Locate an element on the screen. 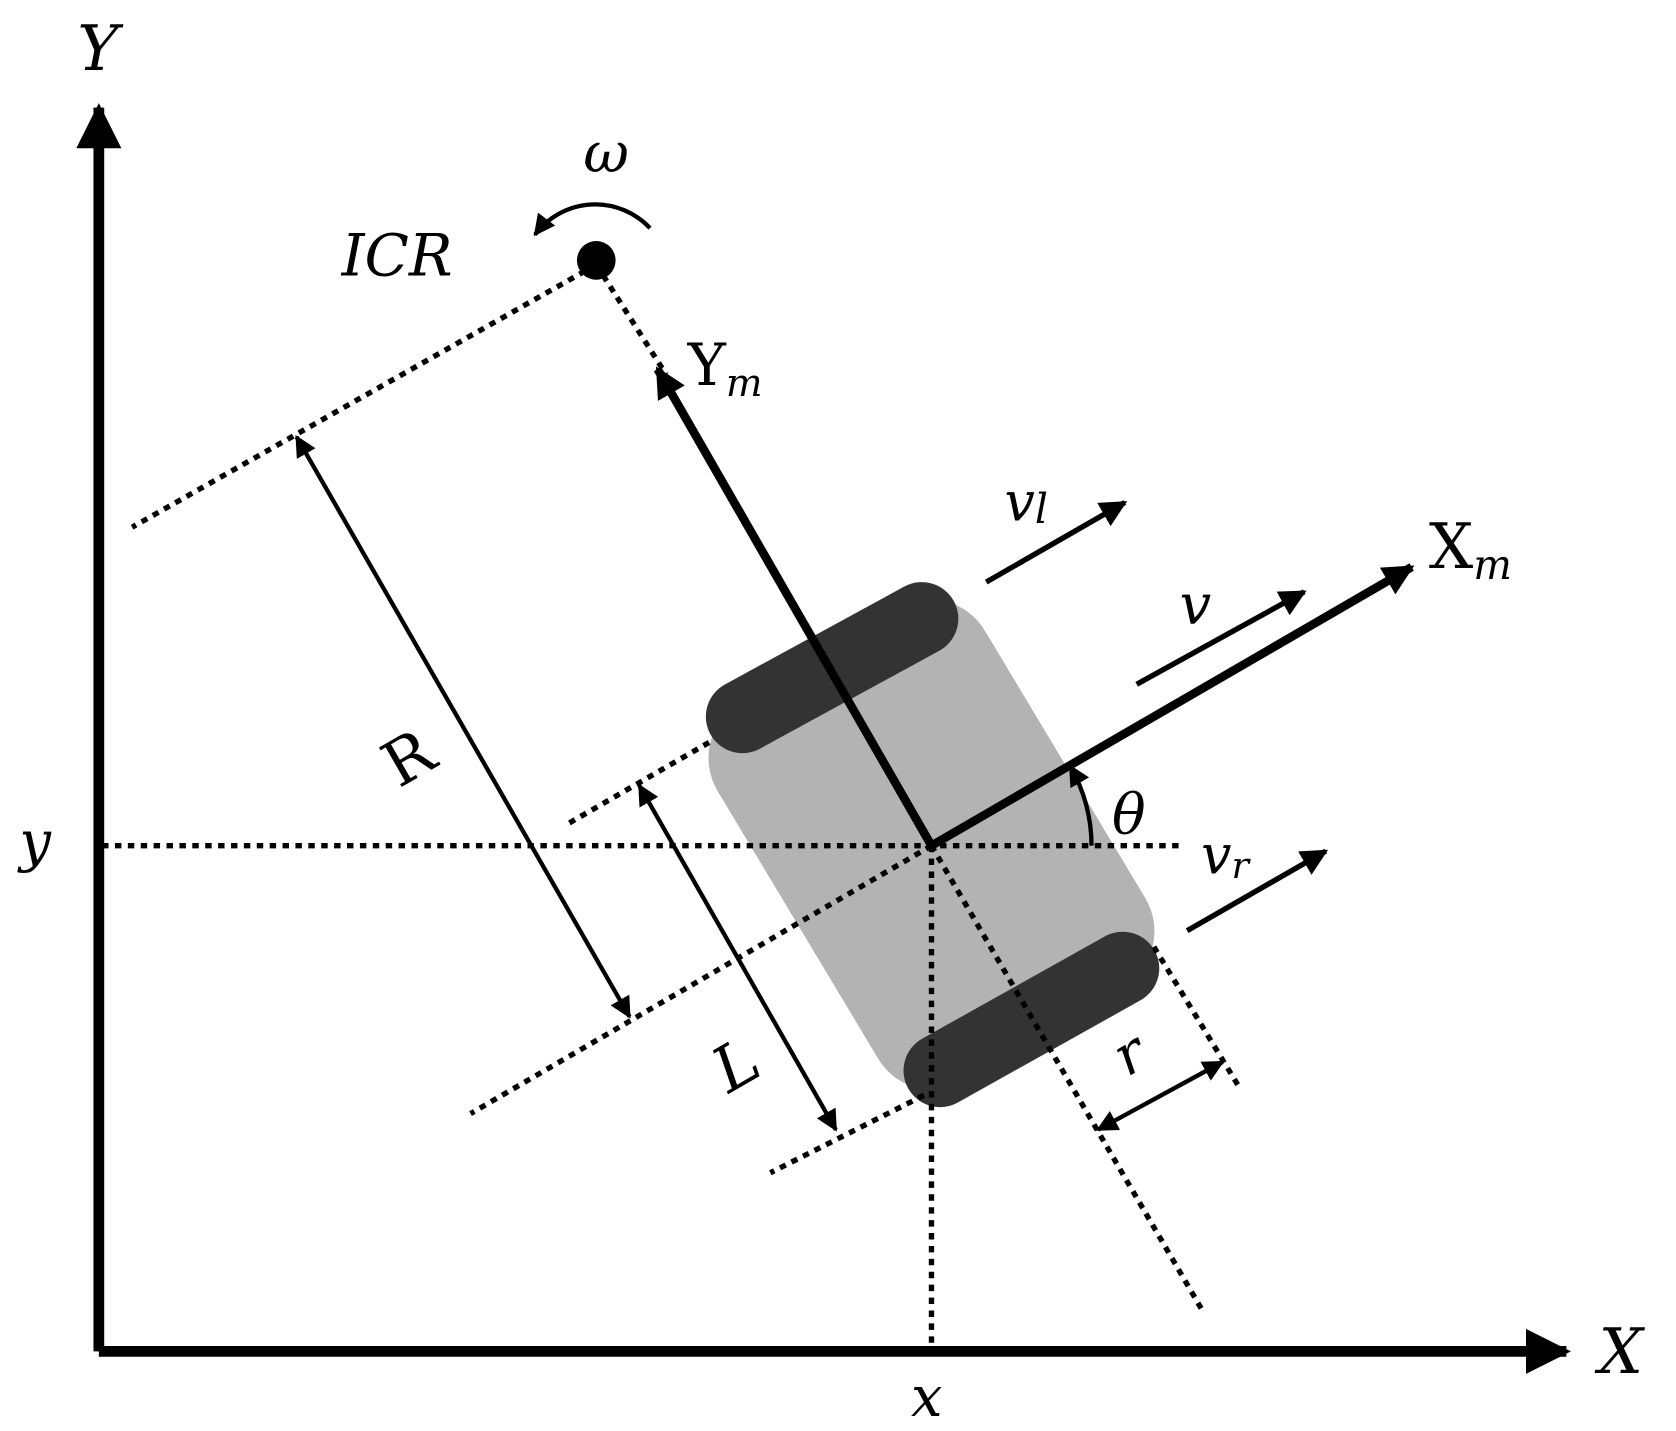 This screenshot has height=1431, width=1676. right-wheel is located at coordinates (1031, 1019).